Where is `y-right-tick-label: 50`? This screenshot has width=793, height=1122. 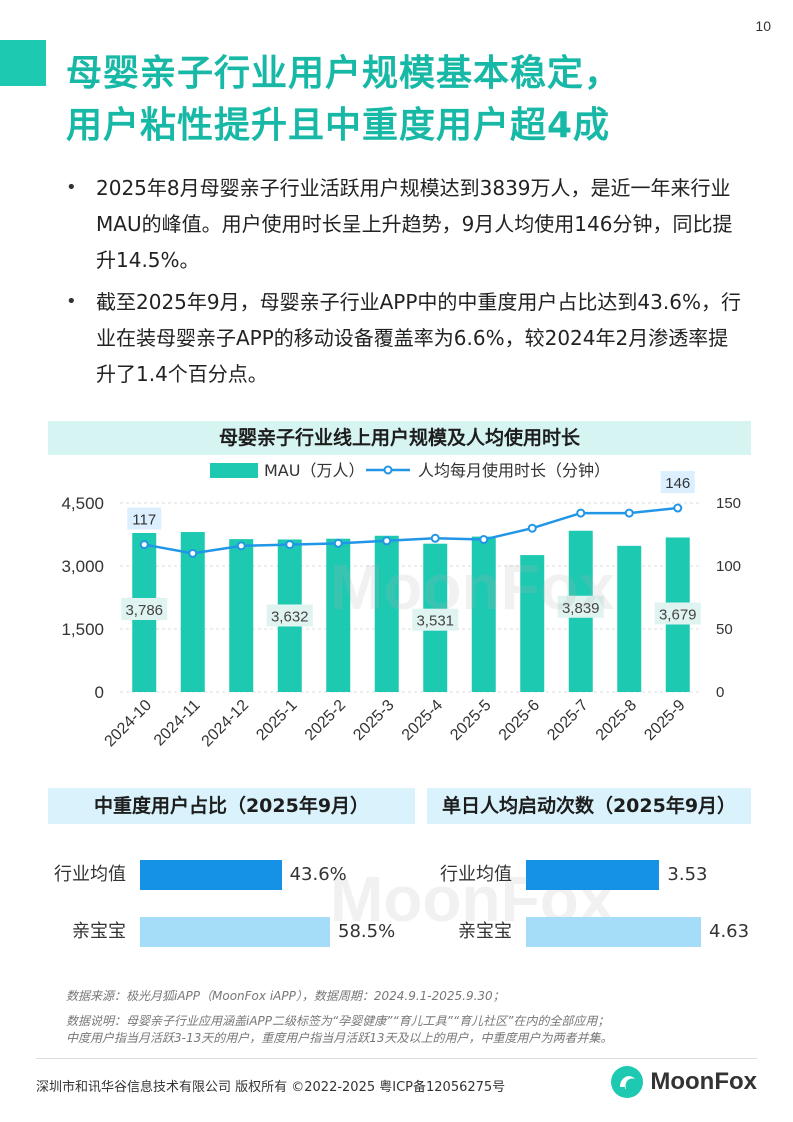 y-right-tick-label: 50 is located at coordinates (724, 629).